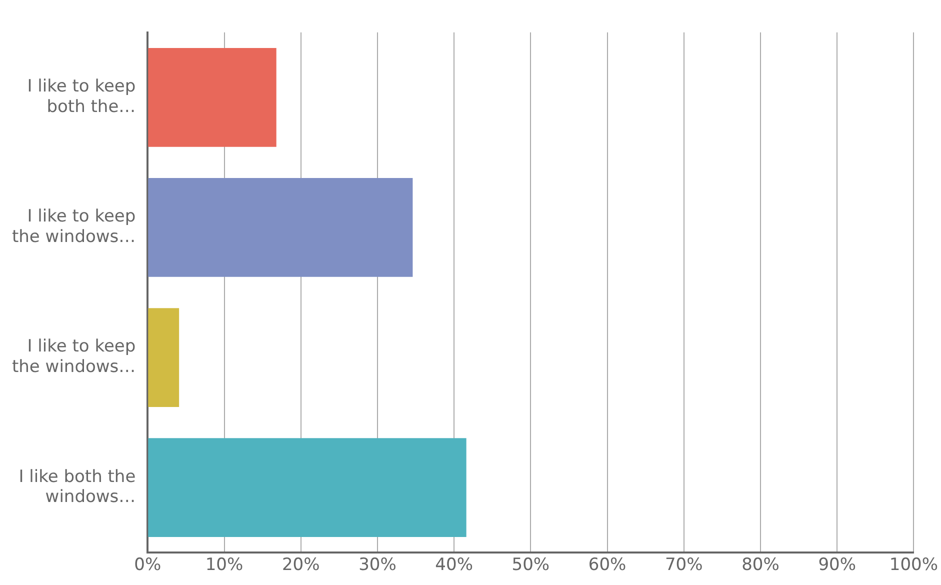 The height and width of the screenshot is (585, 941). I want to click on x-tick-label: 0%, so click(148, 565).